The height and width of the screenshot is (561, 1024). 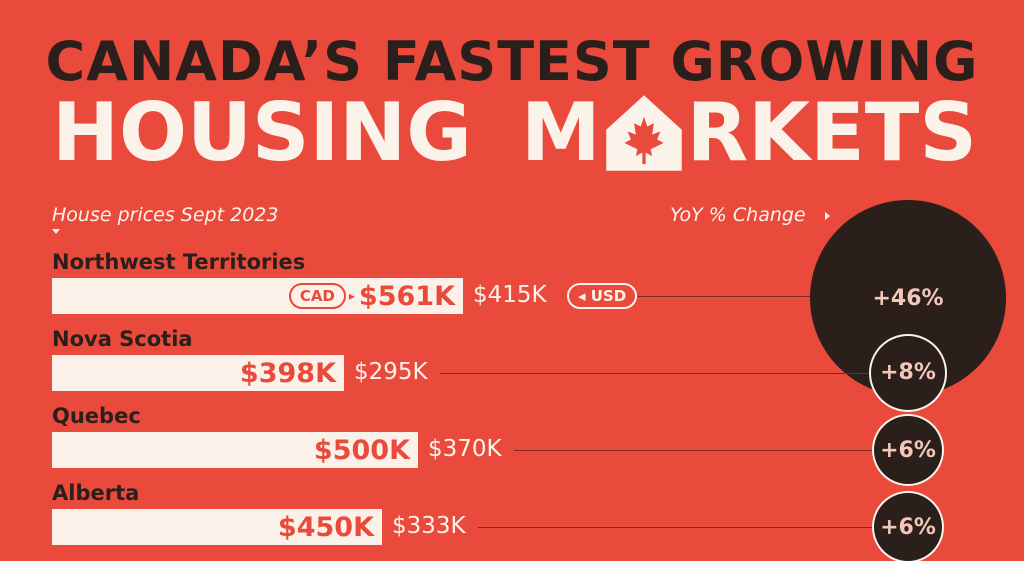 I want to click on title-word-housing: HOUSING, so click(x=262, y=132).